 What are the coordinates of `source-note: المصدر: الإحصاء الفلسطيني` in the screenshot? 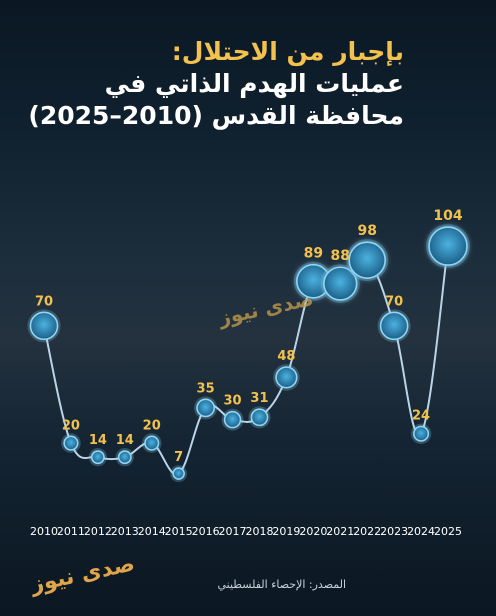 It's located at (281, 584).